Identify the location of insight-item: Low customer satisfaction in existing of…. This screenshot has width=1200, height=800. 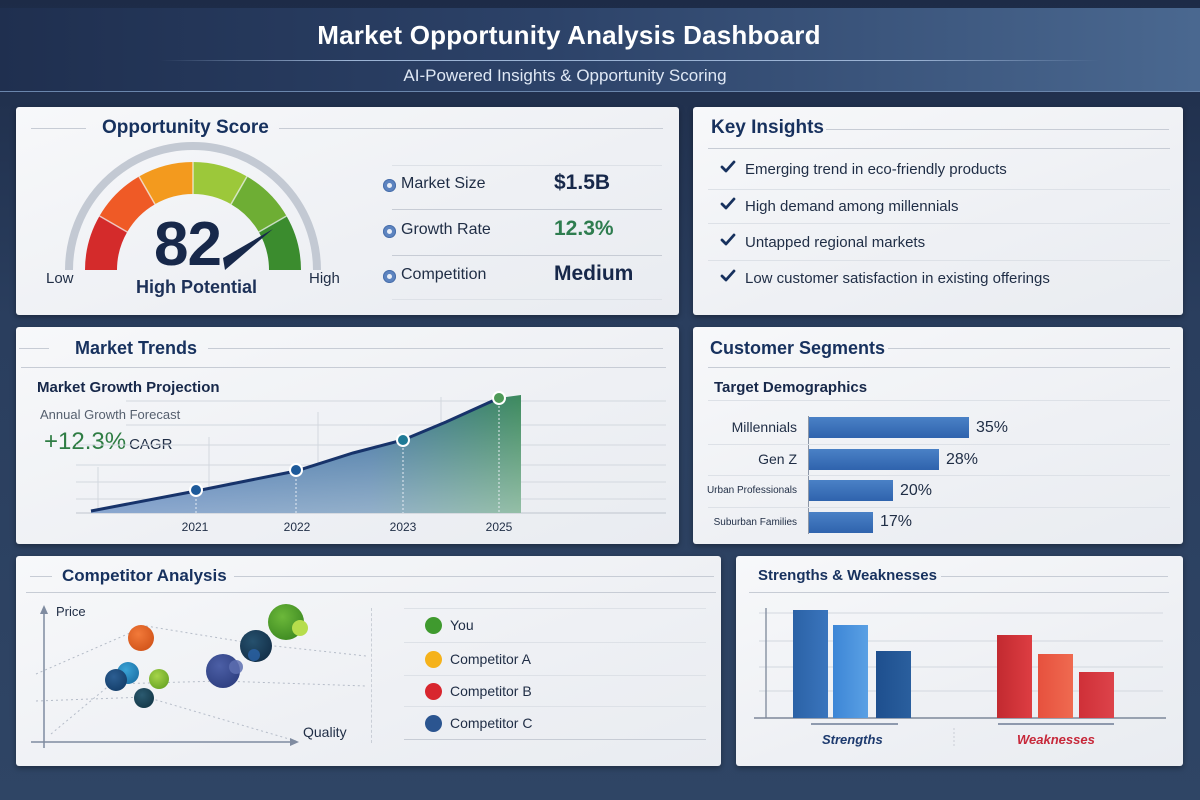
(938, 279).